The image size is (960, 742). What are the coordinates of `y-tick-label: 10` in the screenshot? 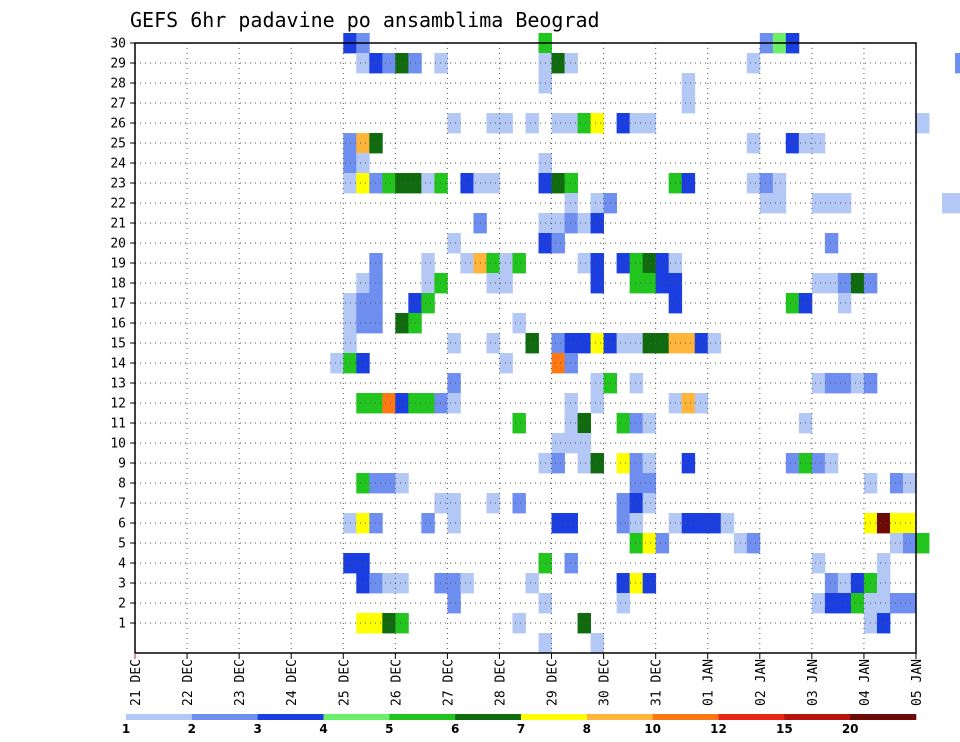 It's located at (118, 444).